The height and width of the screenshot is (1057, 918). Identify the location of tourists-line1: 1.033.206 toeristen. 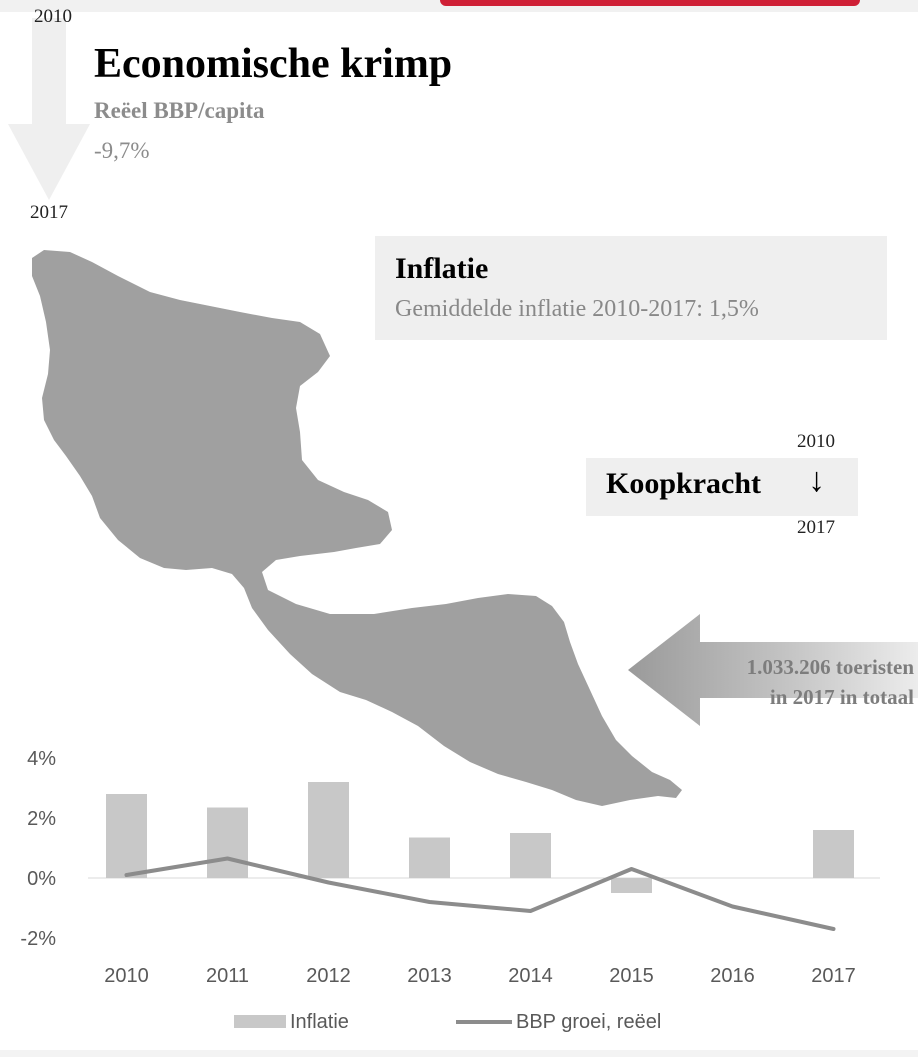
(830, 667).